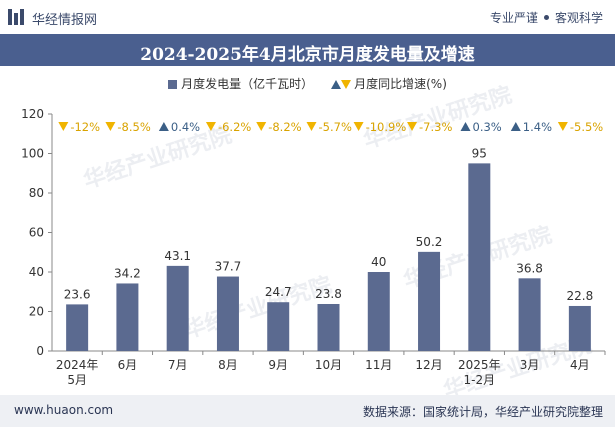  I want to click on y-tick-label: 40, so click(36, 272).